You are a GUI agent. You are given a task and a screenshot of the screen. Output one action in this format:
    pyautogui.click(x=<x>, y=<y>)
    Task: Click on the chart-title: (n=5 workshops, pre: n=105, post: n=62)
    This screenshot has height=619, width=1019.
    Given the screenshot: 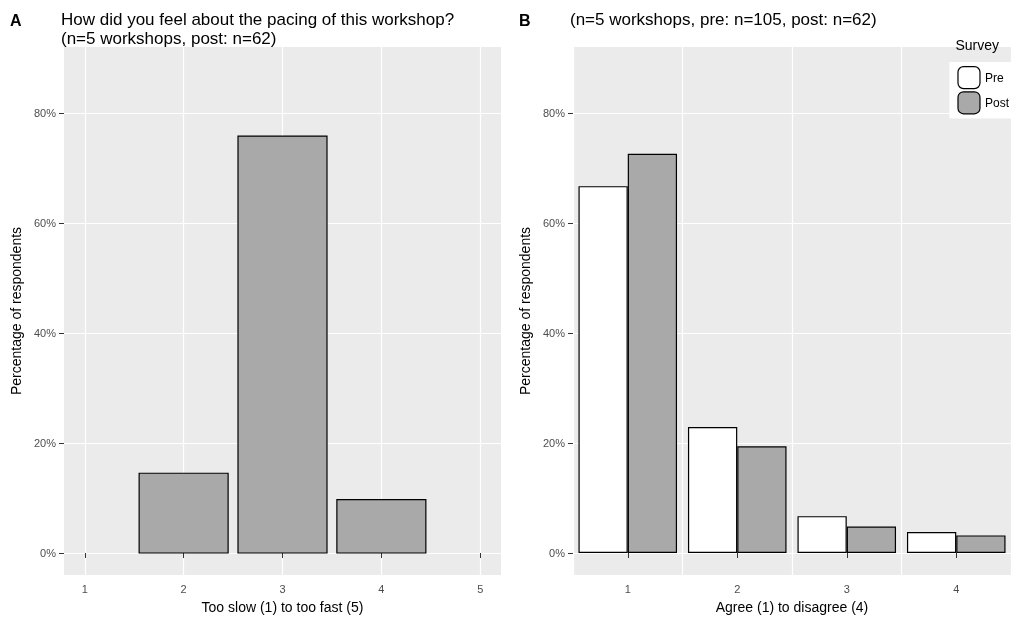 What is the action you would take?
    pyautogui.click(x=723, y=19)
    